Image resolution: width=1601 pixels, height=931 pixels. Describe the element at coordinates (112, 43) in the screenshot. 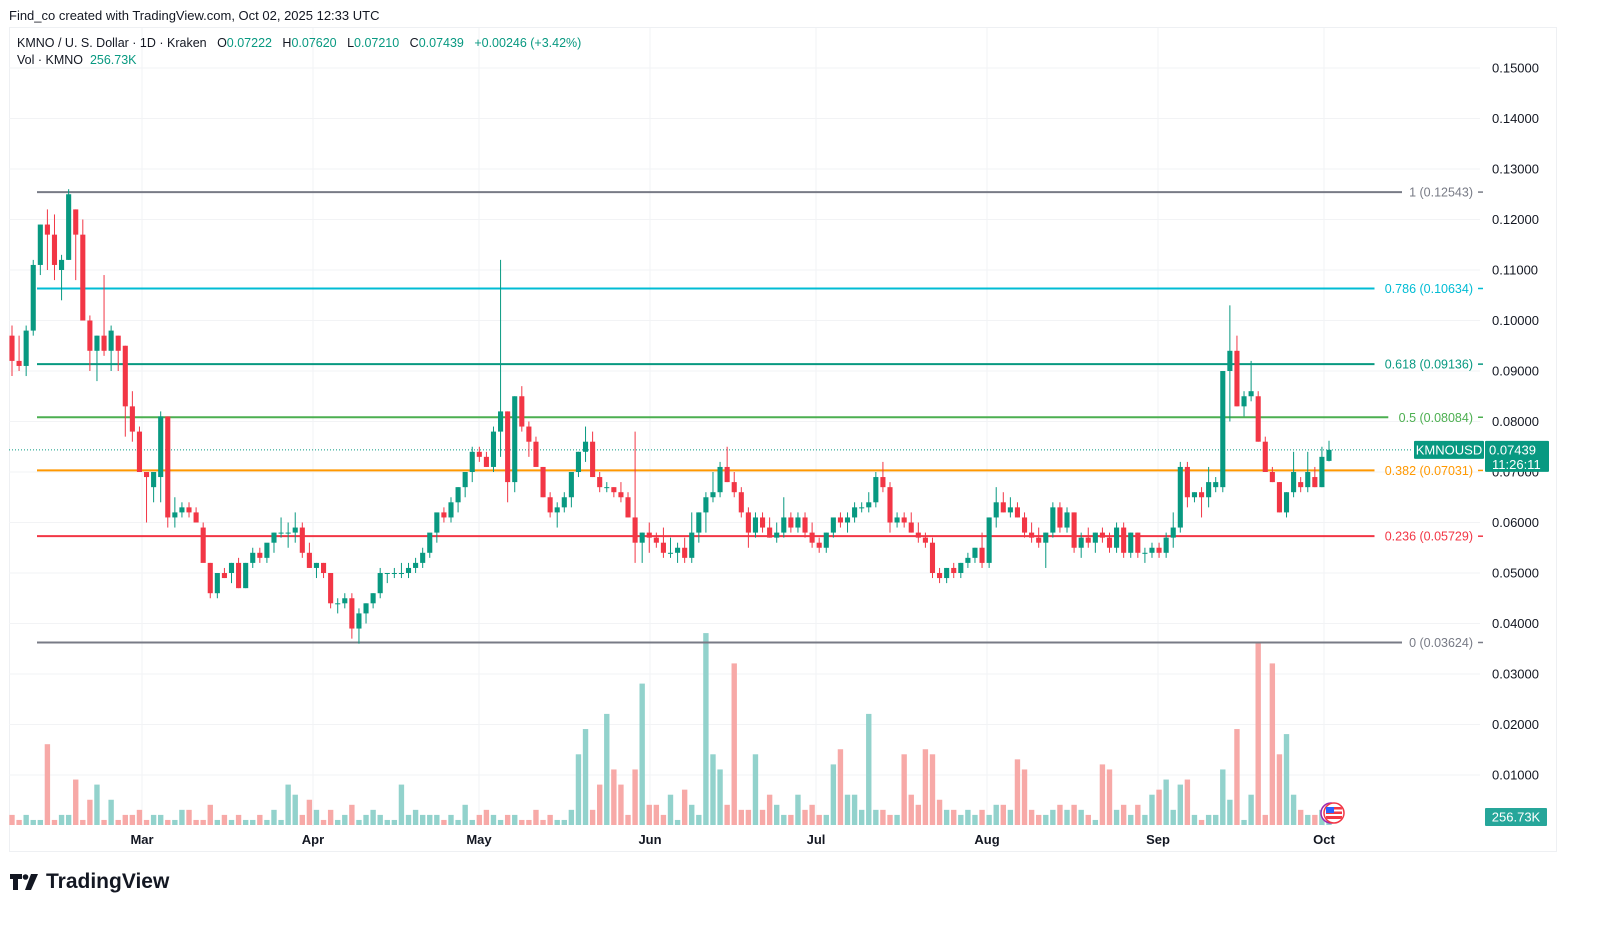

I see `symbol-description: KMNO / U. S. Dollar · 1D · Kraken` at that location.